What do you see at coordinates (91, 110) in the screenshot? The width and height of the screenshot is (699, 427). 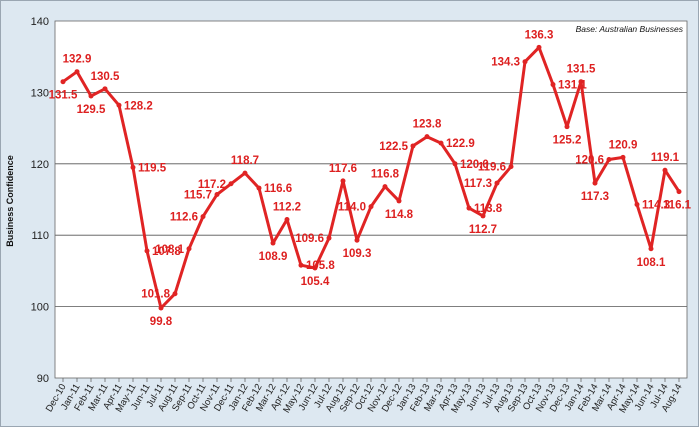 I see `data-label: 129.5` at bounding box center [91, 110].